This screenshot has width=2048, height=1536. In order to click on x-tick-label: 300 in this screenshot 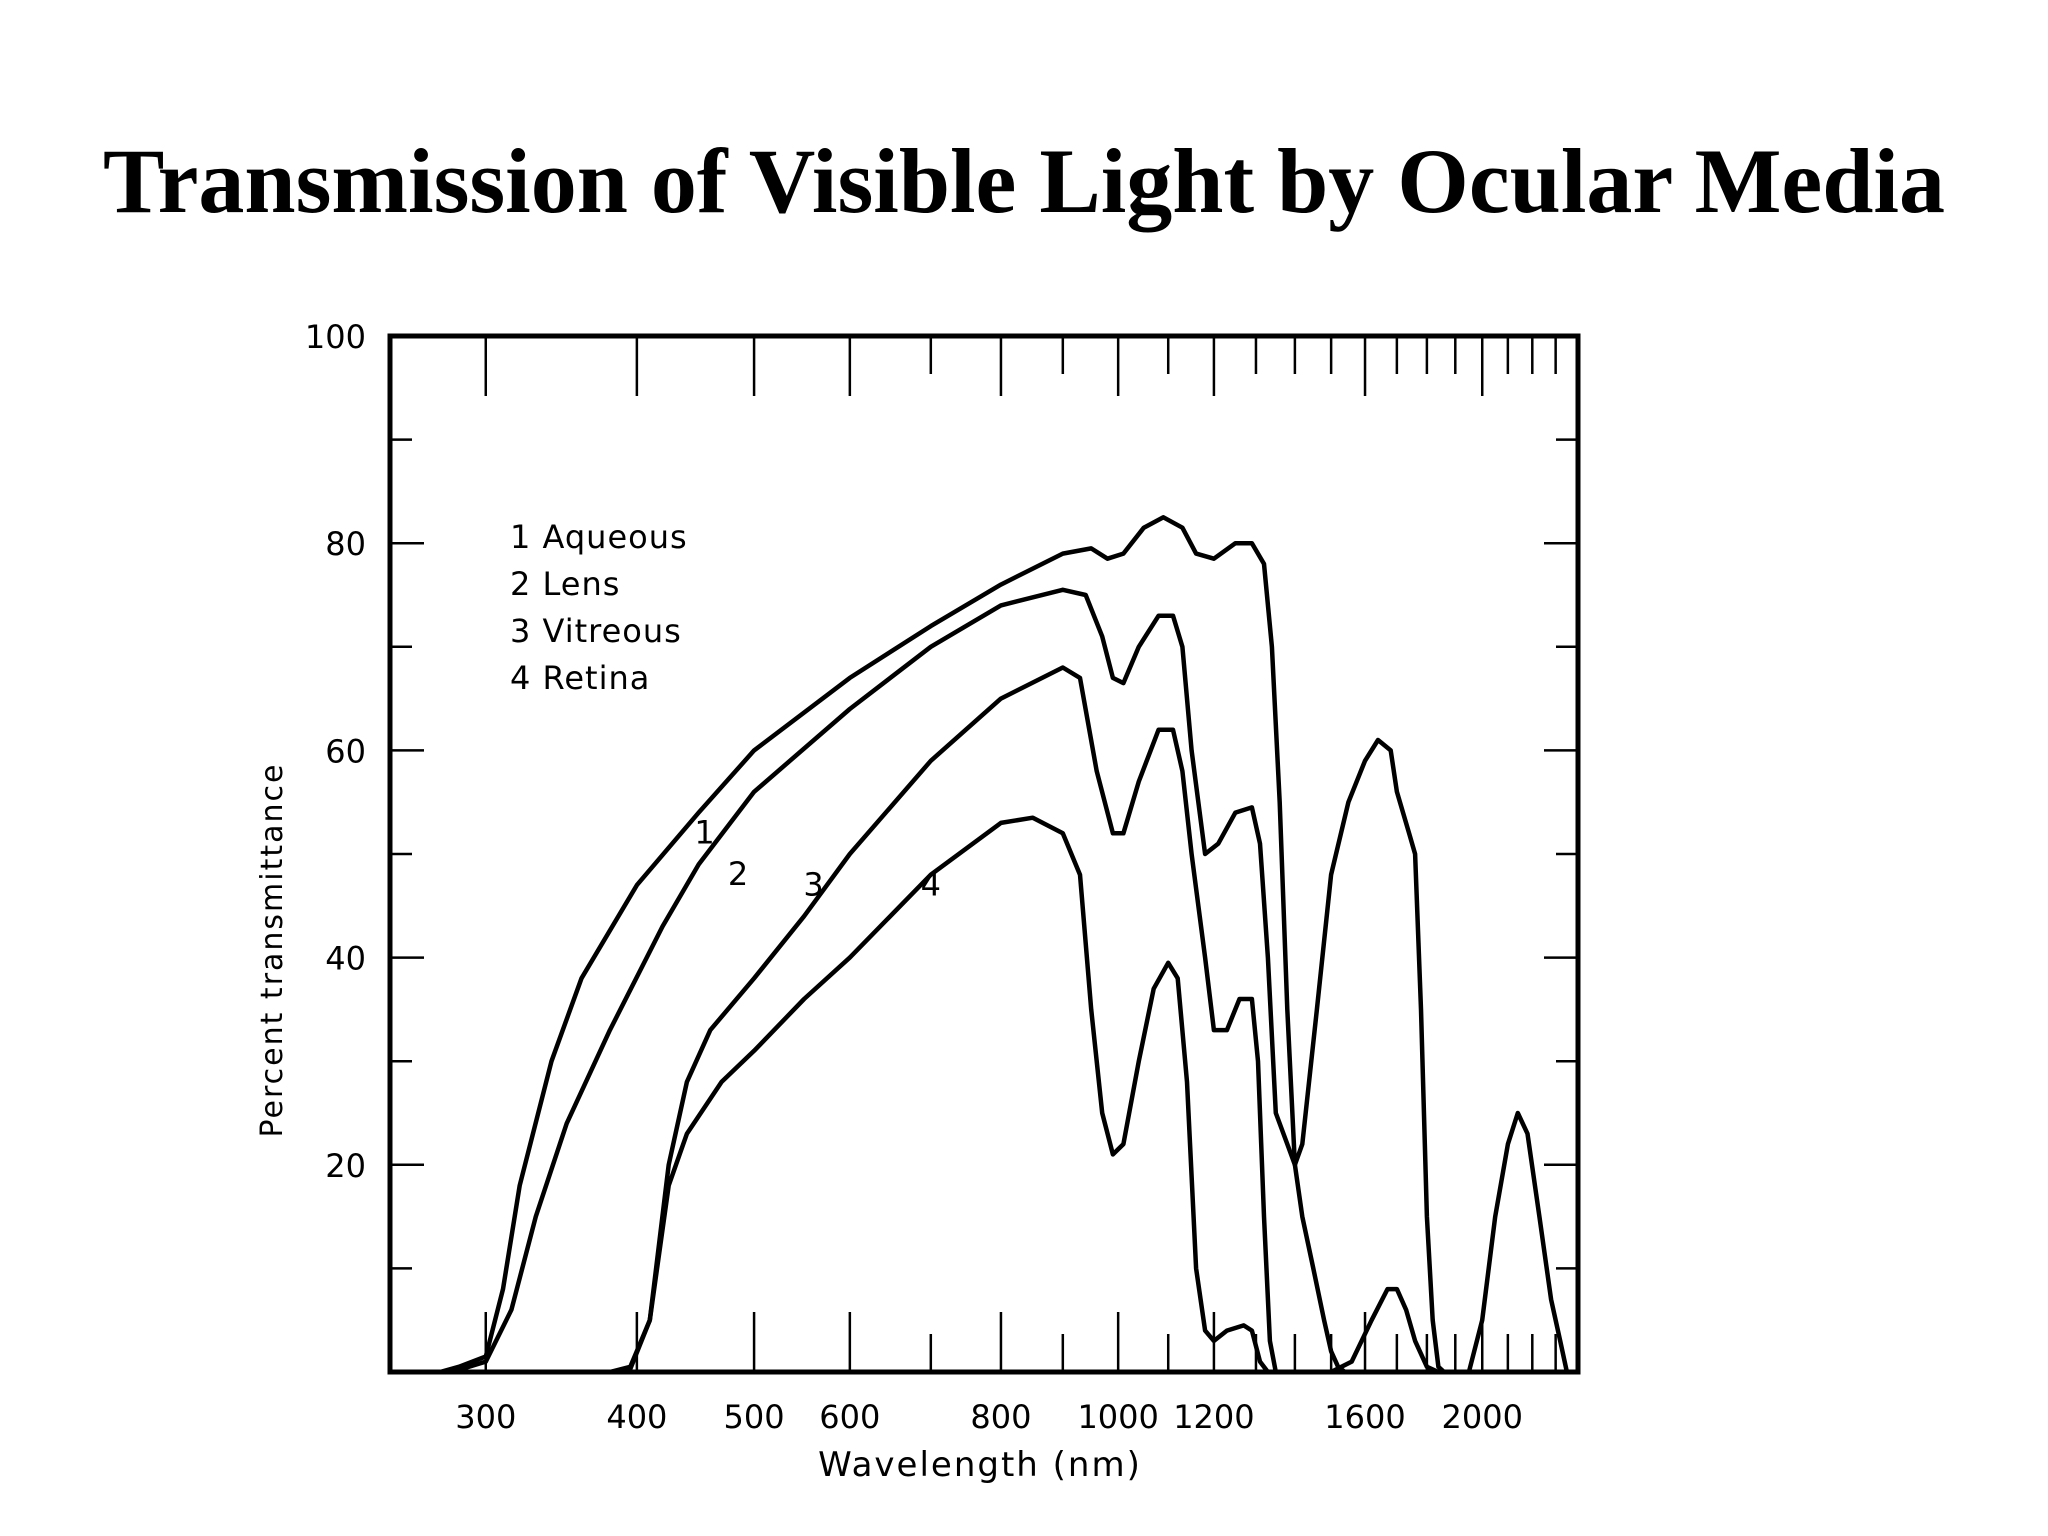, I will do `click(485, 1417)`.